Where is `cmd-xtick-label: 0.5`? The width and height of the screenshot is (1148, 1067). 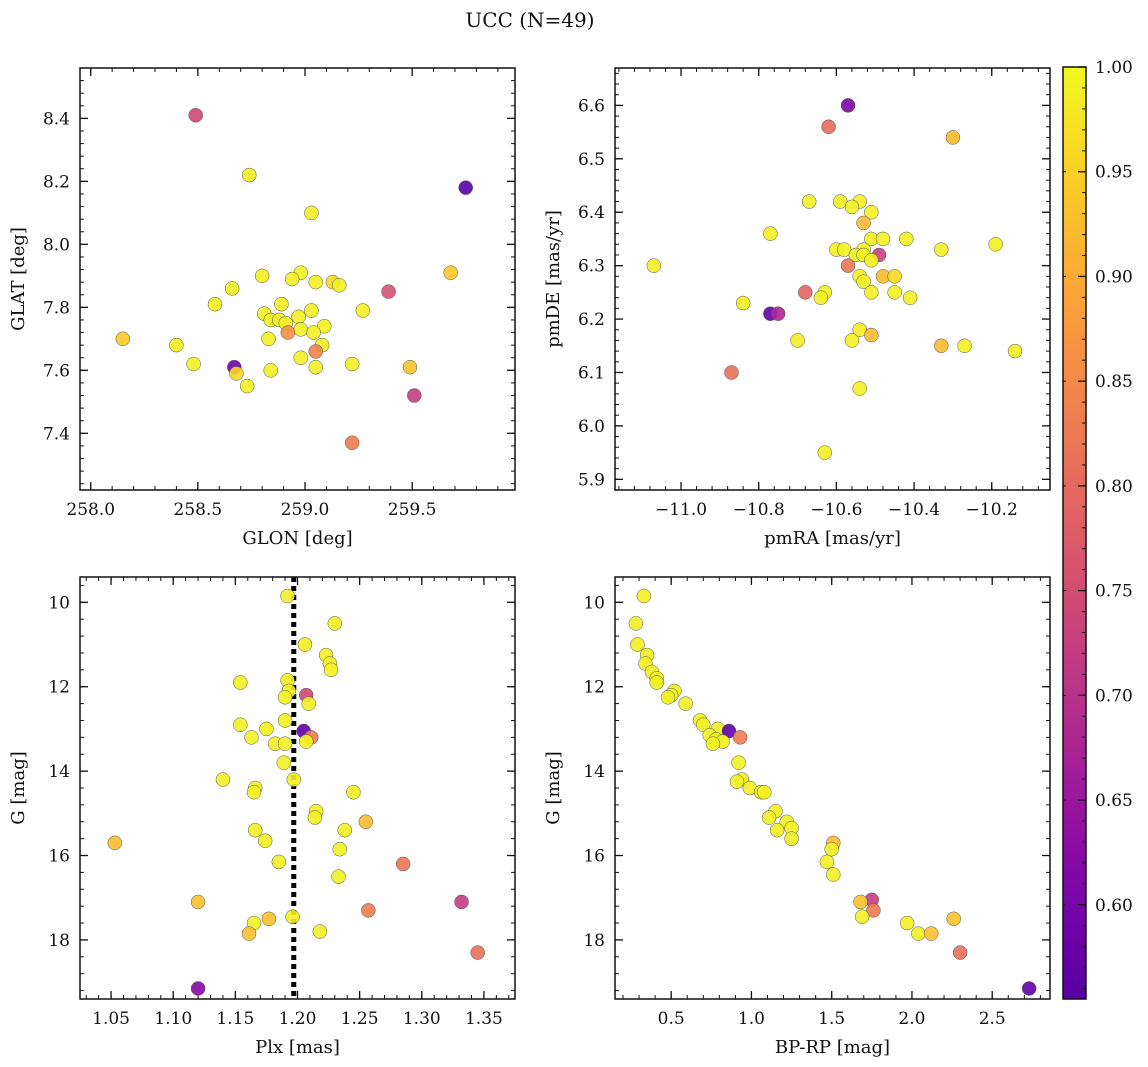 cmd-xtick-label: 0.5 is located at coordinates (671, 1019).